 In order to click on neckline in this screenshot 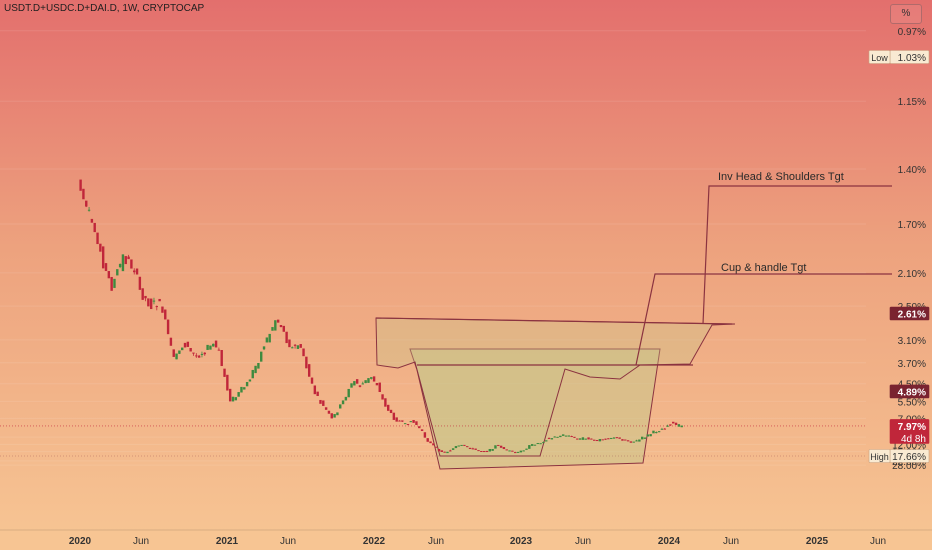, I will do `click(554, 321)`.